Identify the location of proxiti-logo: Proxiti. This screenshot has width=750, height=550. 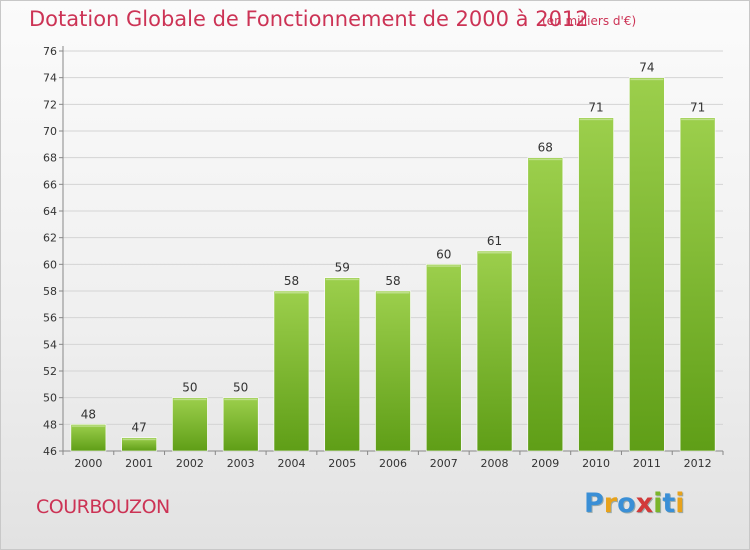
(634, 503).